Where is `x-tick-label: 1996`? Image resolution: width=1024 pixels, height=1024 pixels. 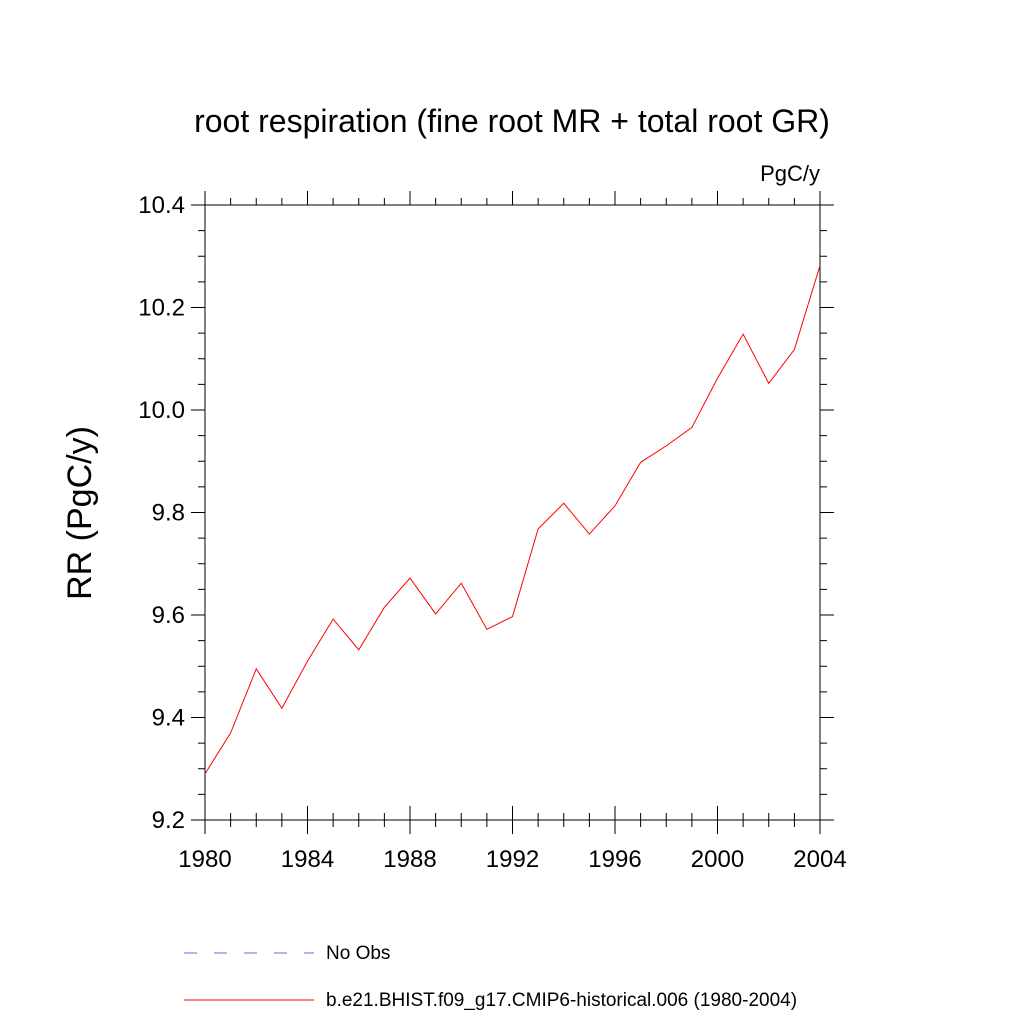 x-tick-label: 1996 is located at coordinates (614, 859).